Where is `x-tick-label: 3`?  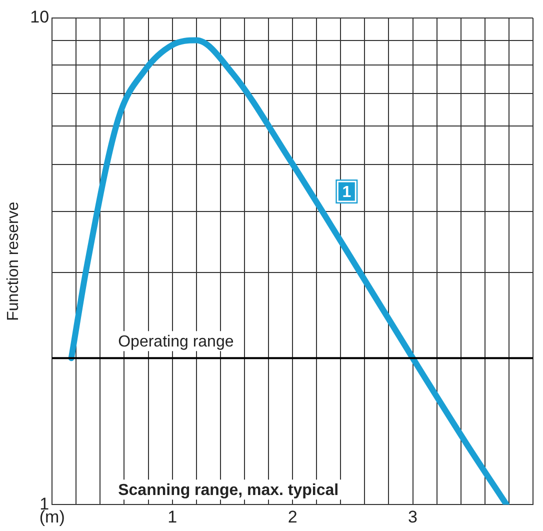
x-tick-label: 3 is located at coordinates (413, 516).